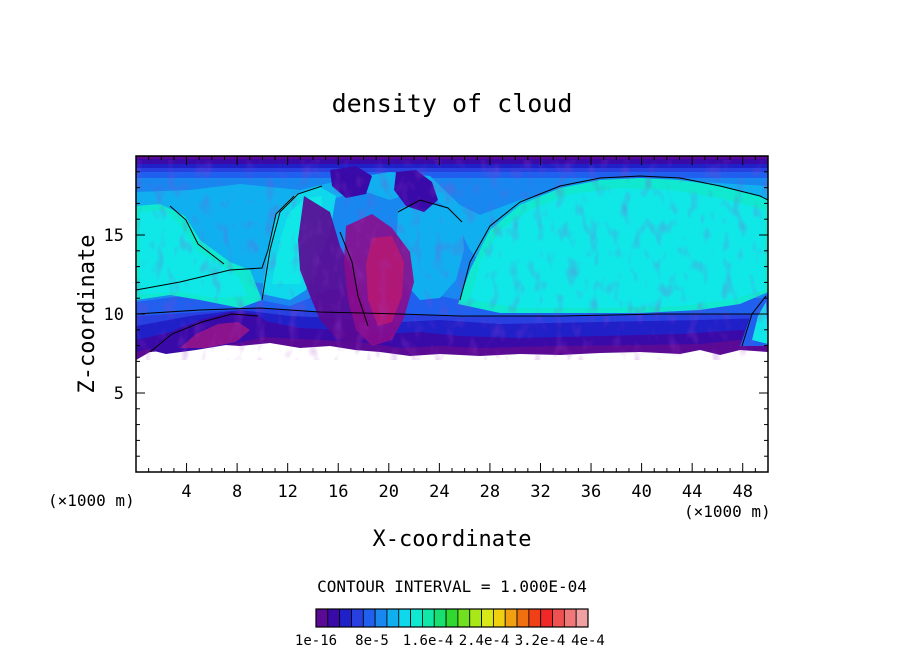 The image size is (904, 654). Describe the element at coordinates (372, 641) in the screenshot. I see `colorbar-label: 8e-5` at that location.